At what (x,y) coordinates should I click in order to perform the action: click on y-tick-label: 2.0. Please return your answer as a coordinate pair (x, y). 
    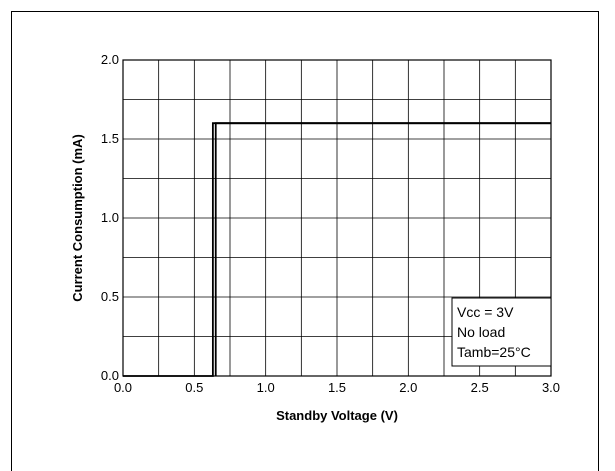
    Looking at the image, I should click on (110, 59).